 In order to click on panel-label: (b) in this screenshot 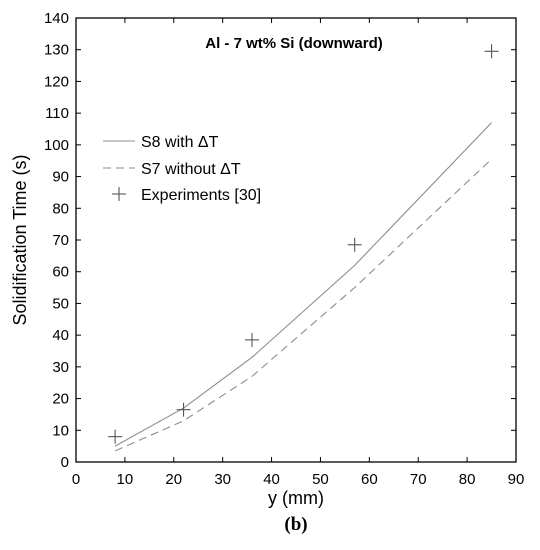, I will do `click(295, 524)`.